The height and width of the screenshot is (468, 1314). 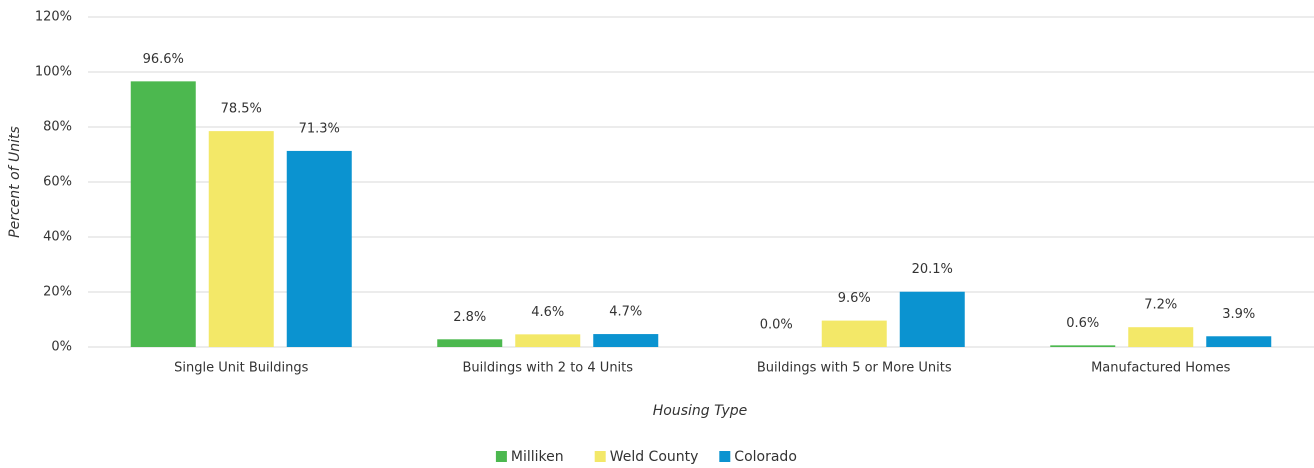 What do you see at coordinates (57, 127) in the screenshot?
I see `y-tick-label: 80%` at bounding box center [57, 127].